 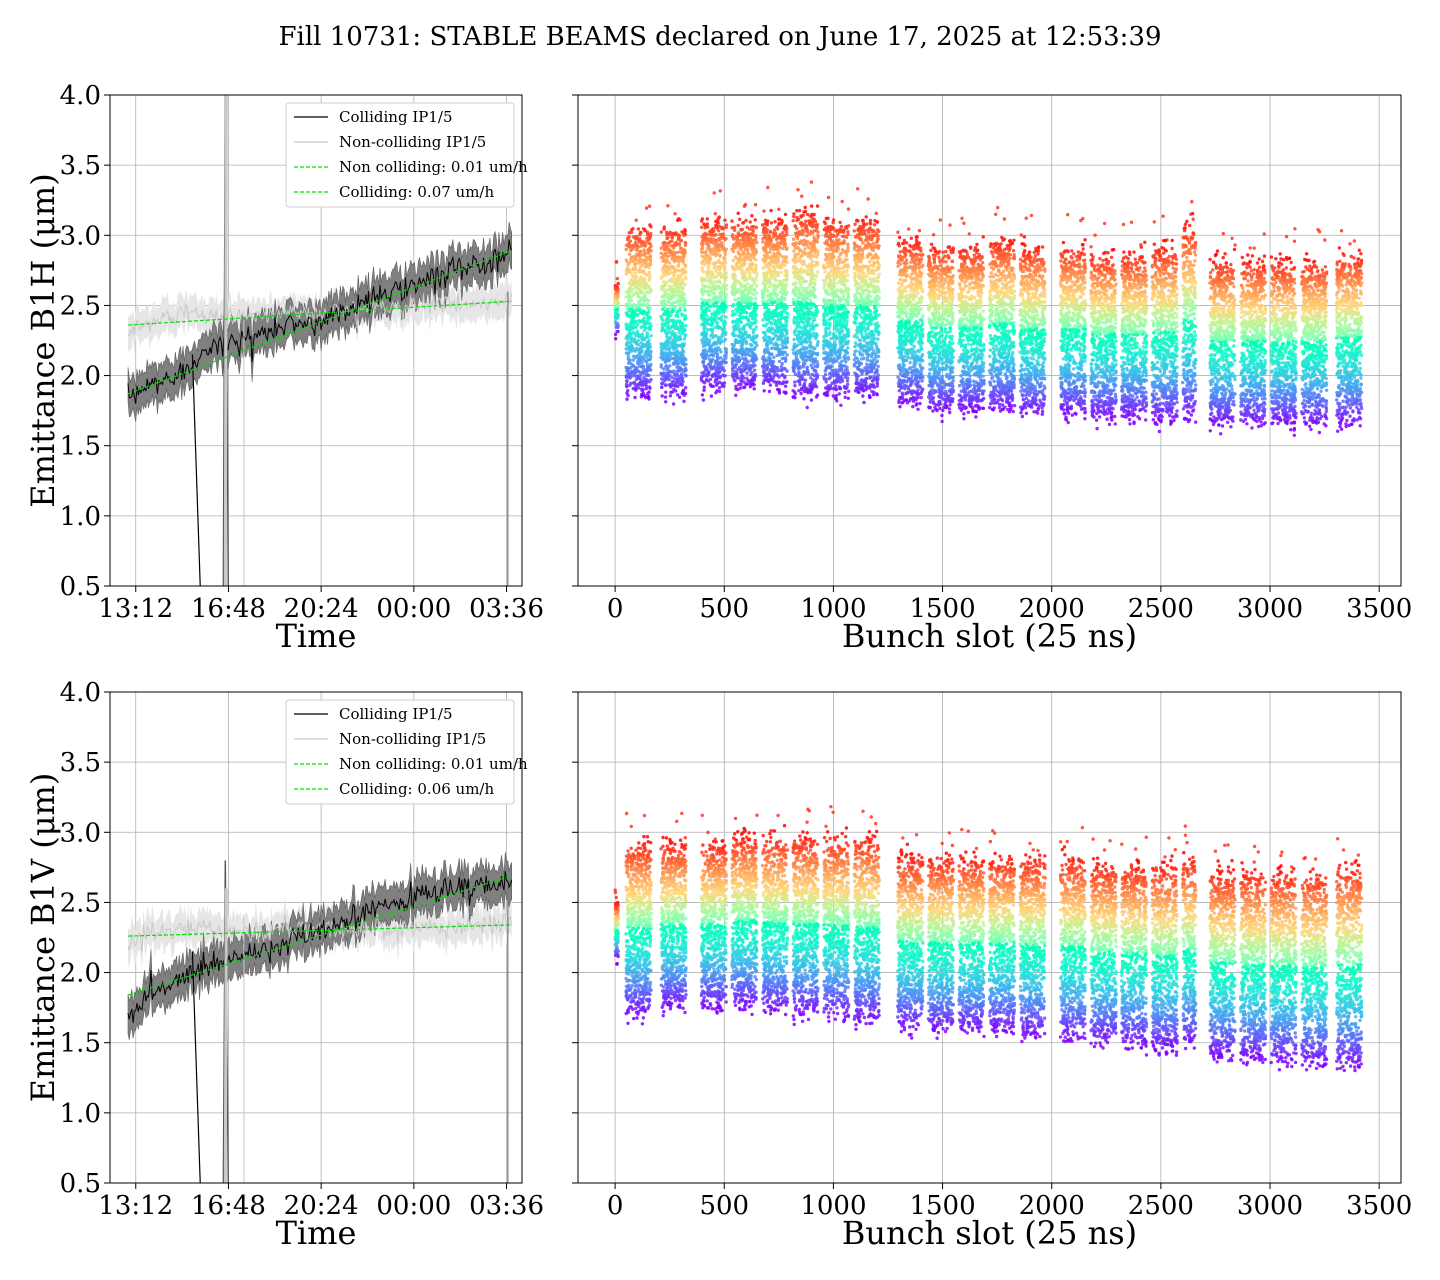 What do you see at coordinates (775, 290) in the screenshot?
I see `bunch-train` at bounding box center [775, 290].